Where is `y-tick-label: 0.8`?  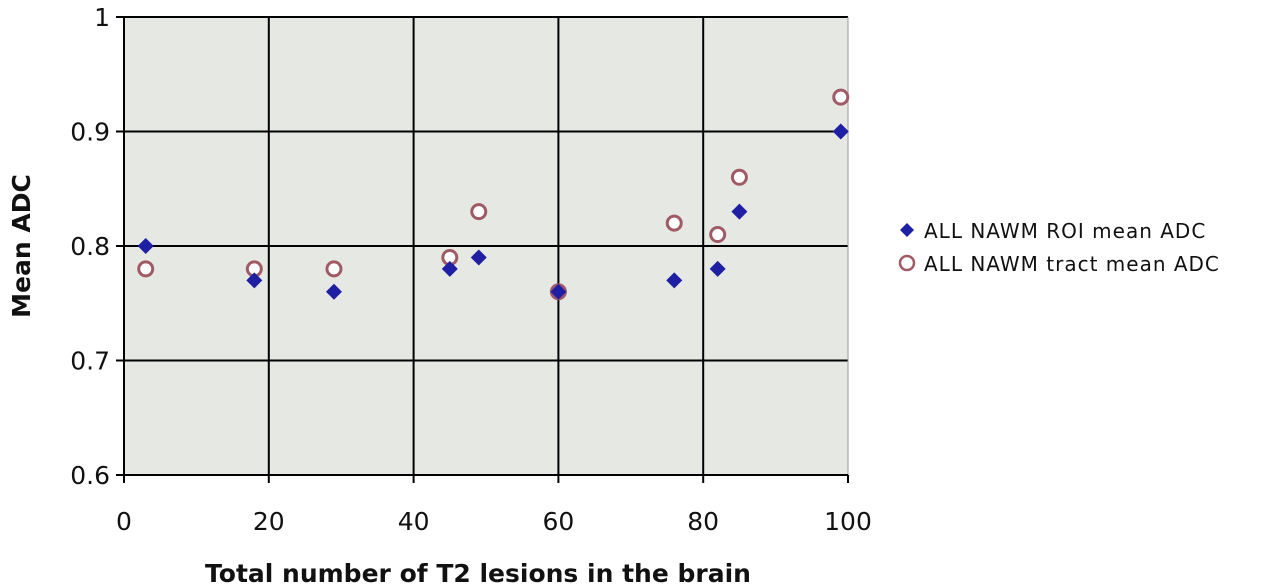
y-tick-label: 0.8 is located at coordinates (90, 246).